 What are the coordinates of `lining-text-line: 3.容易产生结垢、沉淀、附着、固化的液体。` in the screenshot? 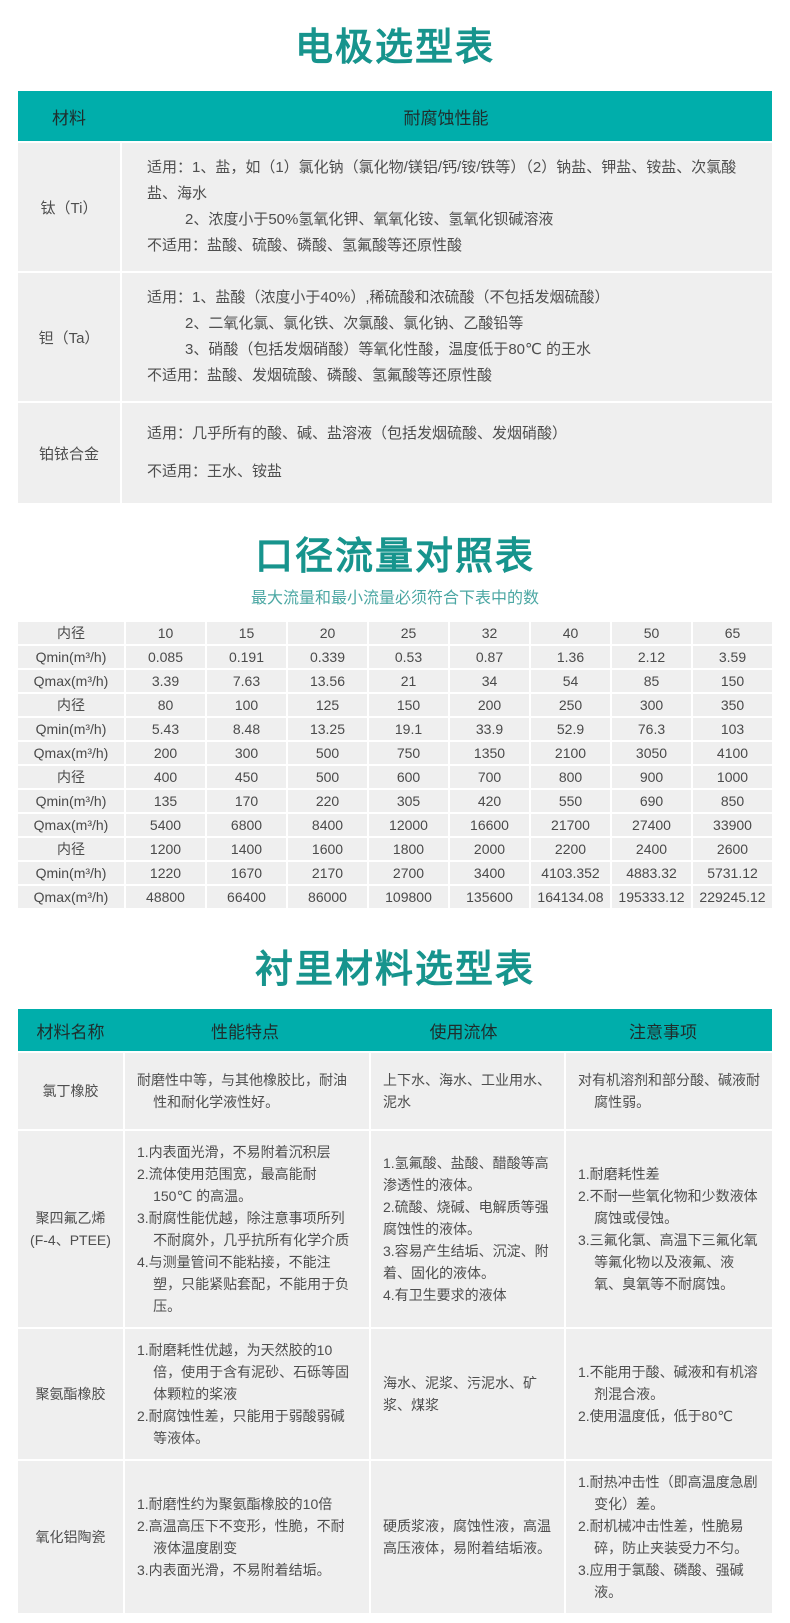 It's located at (466, 1262).